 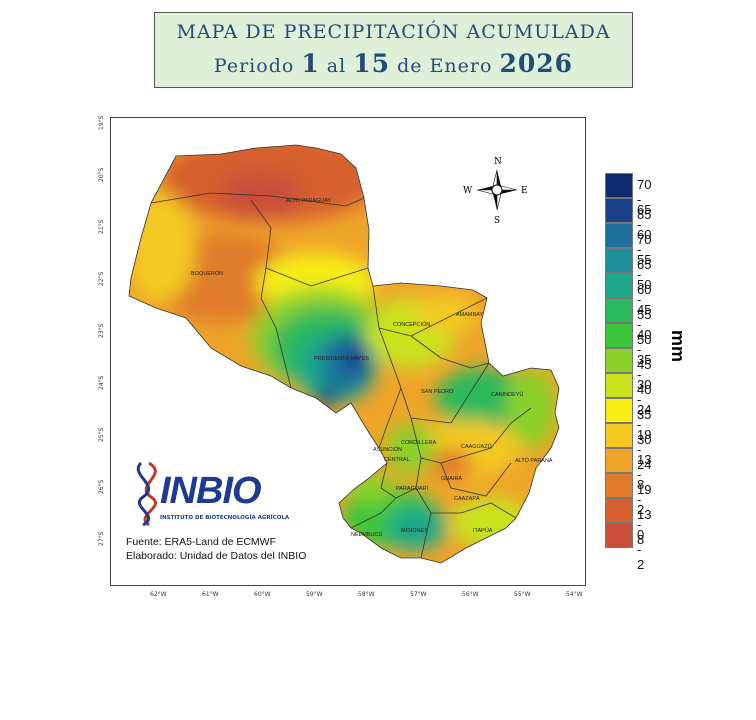 What do you see at coordinates (414, 531) in the screenshot?
I see `svg-text: MISIONES` at bounding box center [414, 531].